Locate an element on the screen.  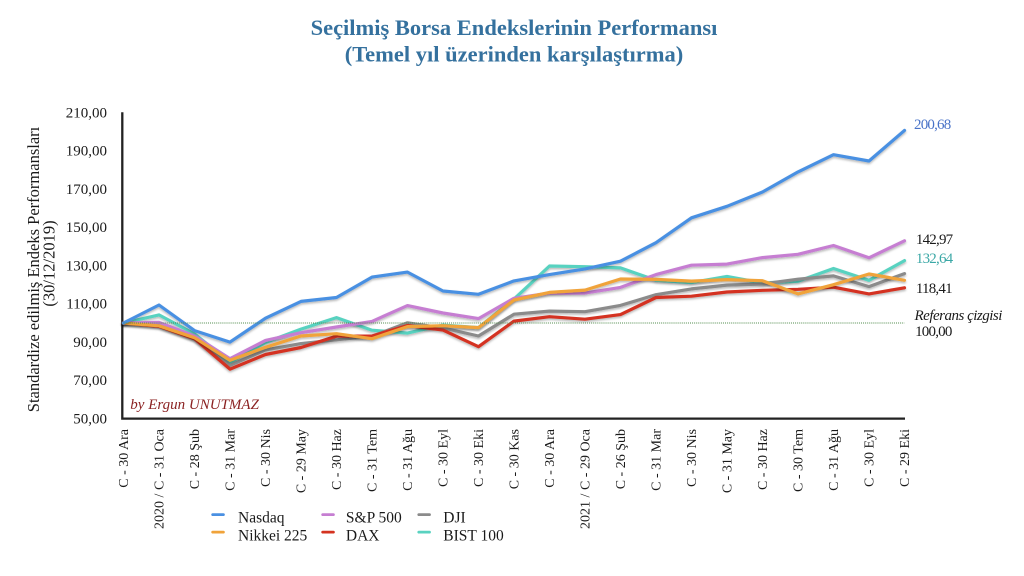
svg-text: 118,41 is located at coordinates (934, 289).